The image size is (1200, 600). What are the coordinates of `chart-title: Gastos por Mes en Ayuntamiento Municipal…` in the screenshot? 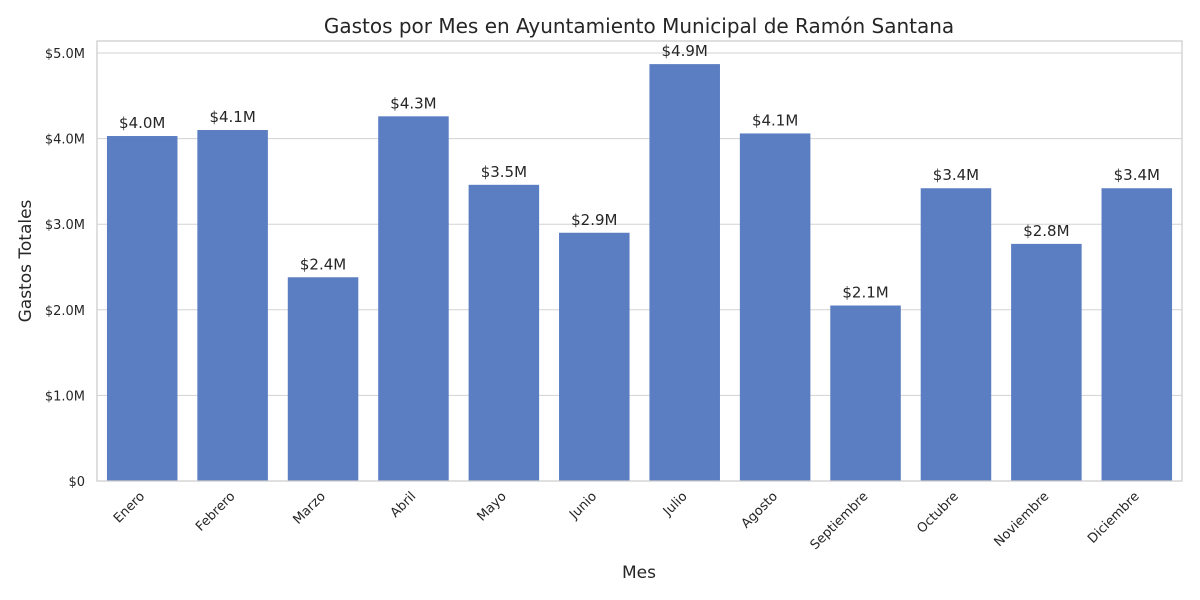 It's located at (639, 26).